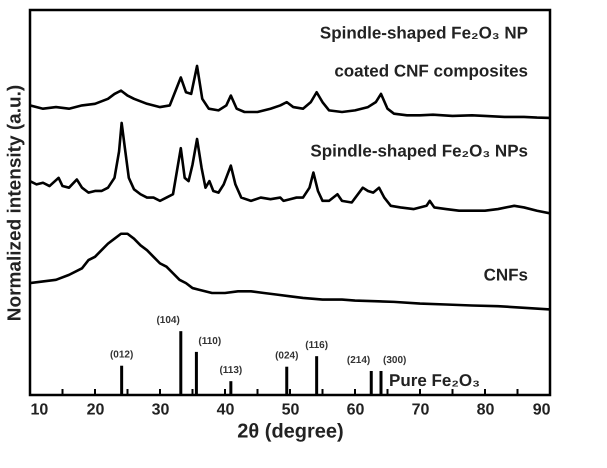 The image size is (607, 468). What do you see at coordinates (15, 203) in the screenshot?
I see `y-axis-title: Normalized intensity (a.u.)` at bounding box center [15, 203].